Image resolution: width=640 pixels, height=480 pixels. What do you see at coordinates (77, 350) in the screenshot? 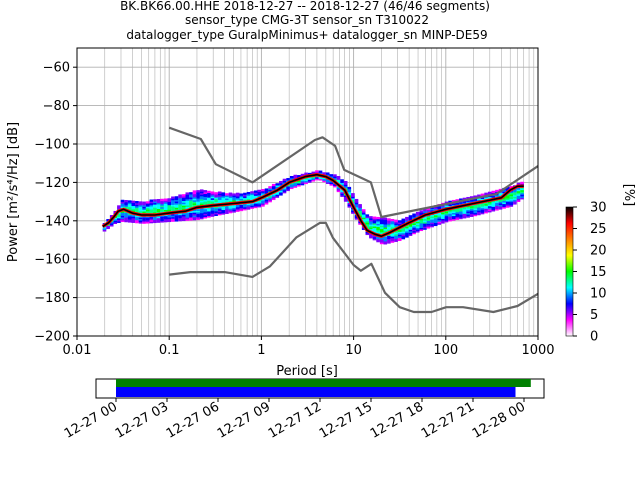
I see `x-tick-label: 0.01` at bounding box center [77, 350].